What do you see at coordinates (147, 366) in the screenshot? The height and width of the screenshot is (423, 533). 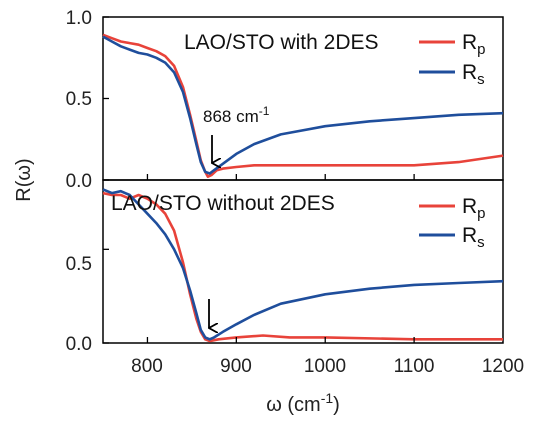 I see `x-tick-label: 800` at bounding box center [147, 366].